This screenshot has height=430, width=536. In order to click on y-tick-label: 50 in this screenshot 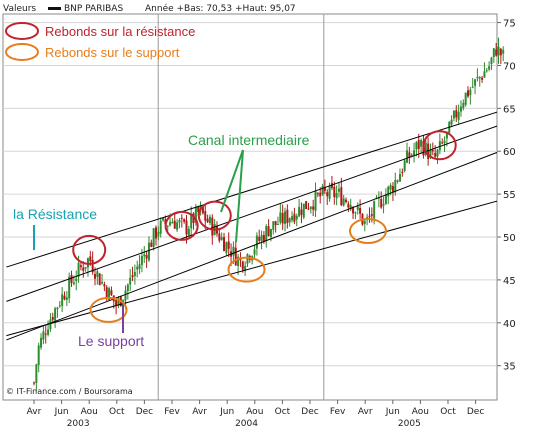, I will do `click(509, 238)`.